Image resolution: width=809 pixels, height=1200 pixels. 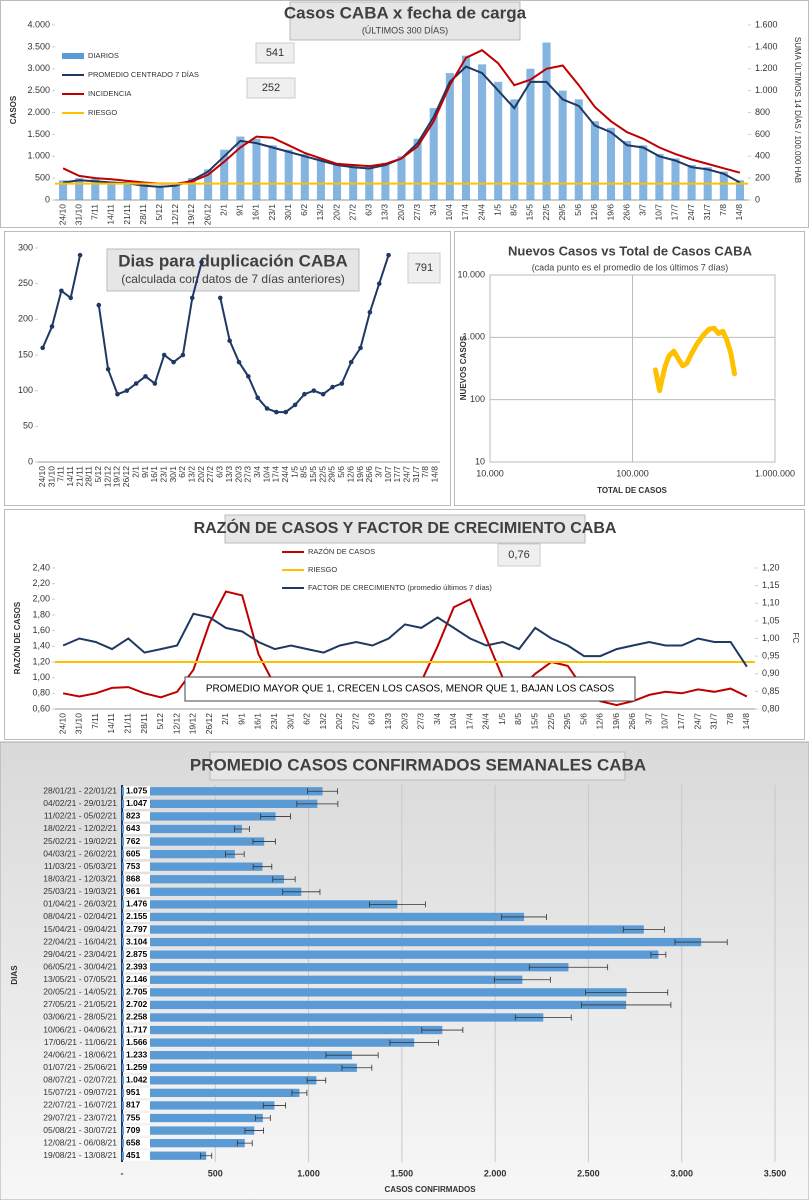 What do you see at coordinates (534, 721) in the screenshot?
I see `x-tick-label: 15/5` at bounding box center [534, 721].